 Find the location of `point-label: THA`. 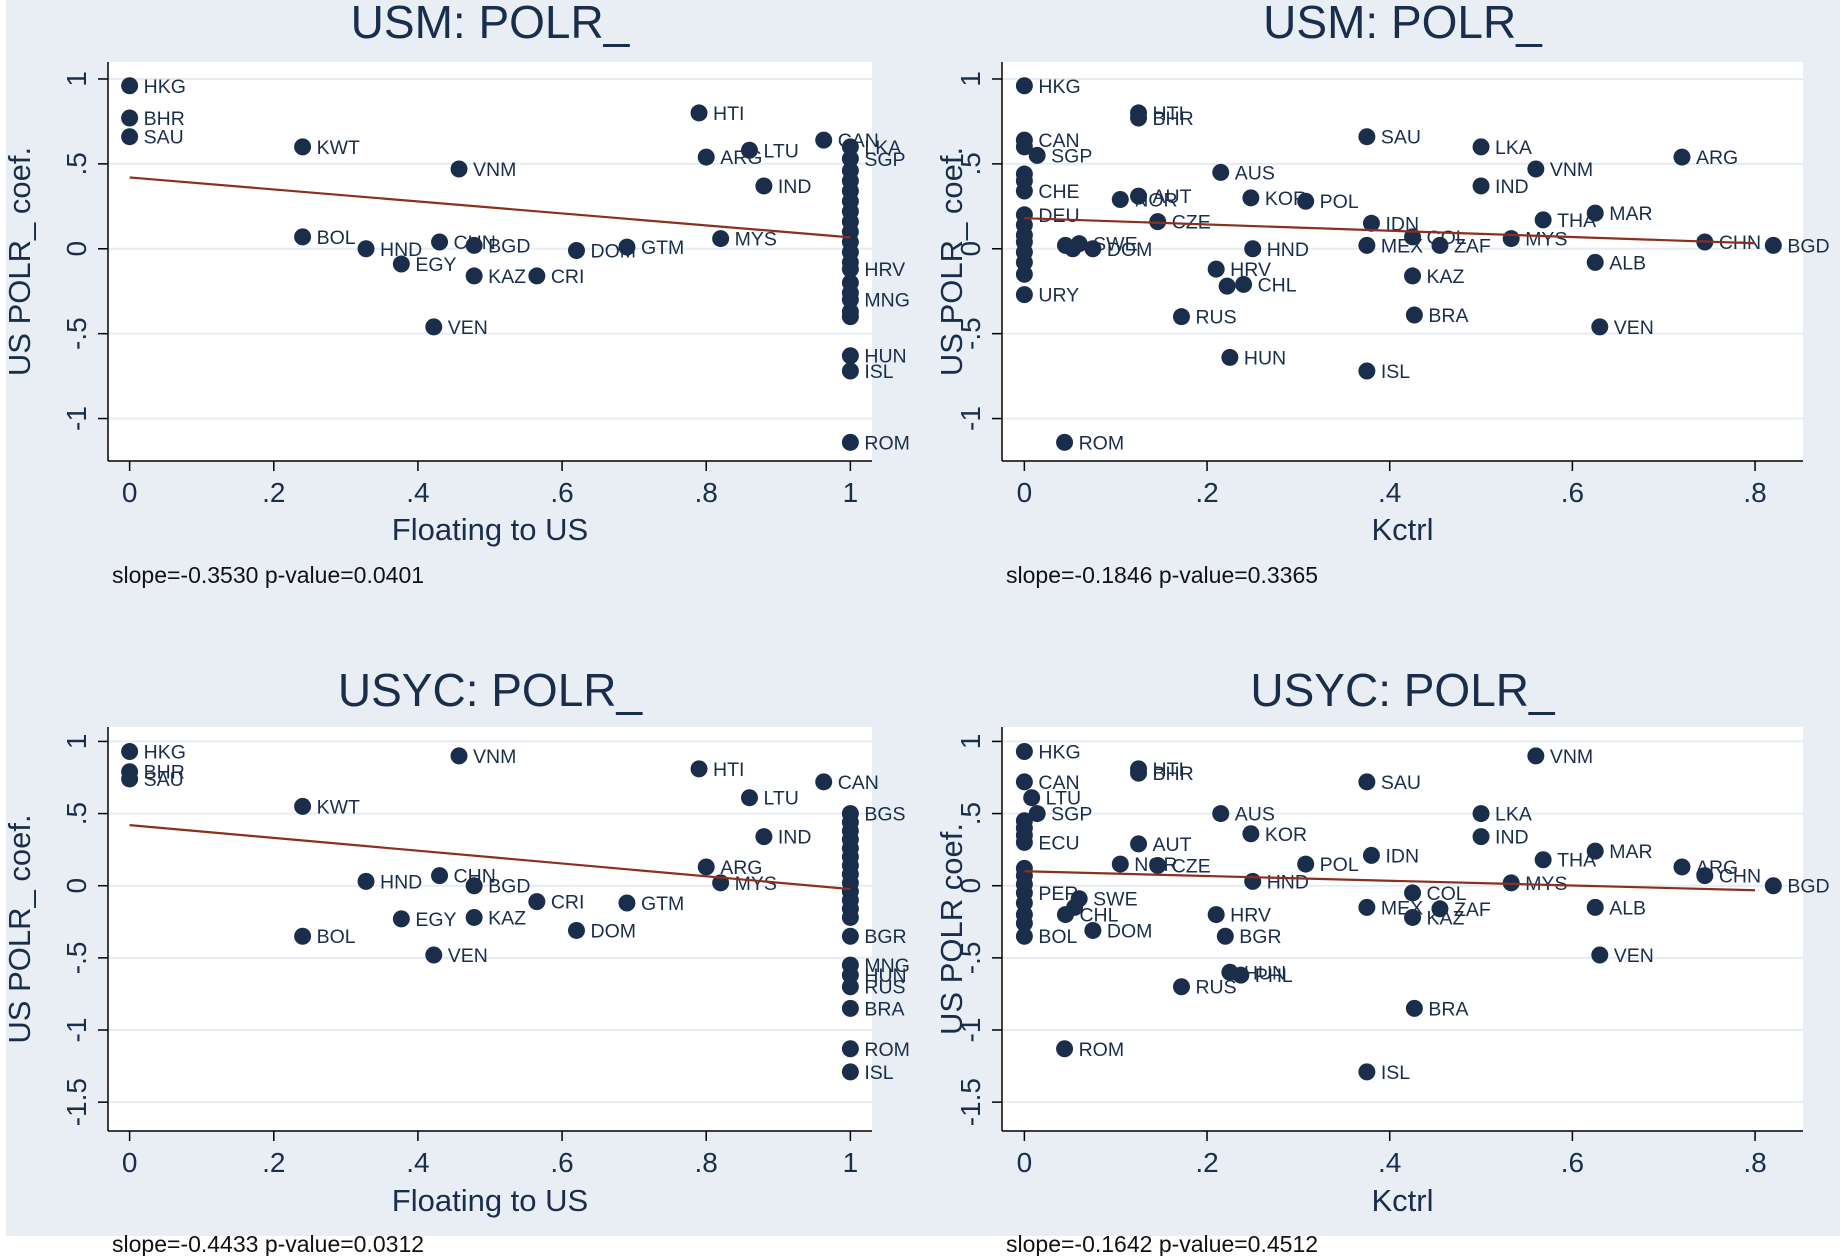

point-label: THA is located at coordinates (1576, 861).